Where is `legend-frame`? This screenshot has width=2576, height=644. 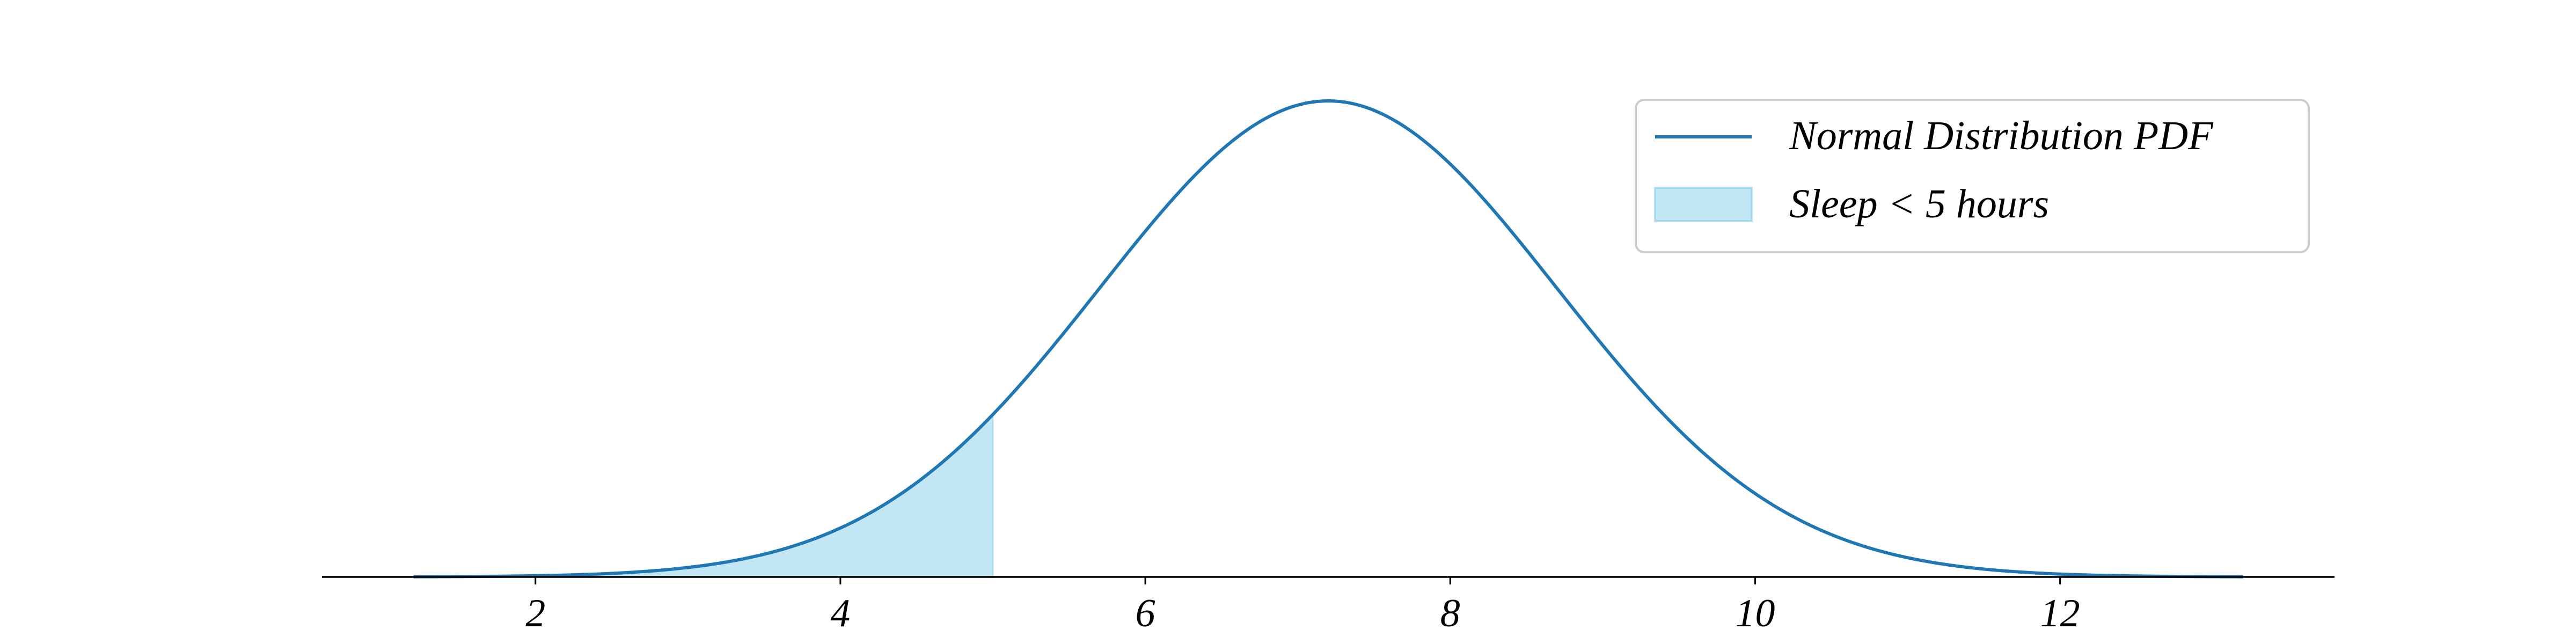 legend-frame is located at coordinates (1972, 176).